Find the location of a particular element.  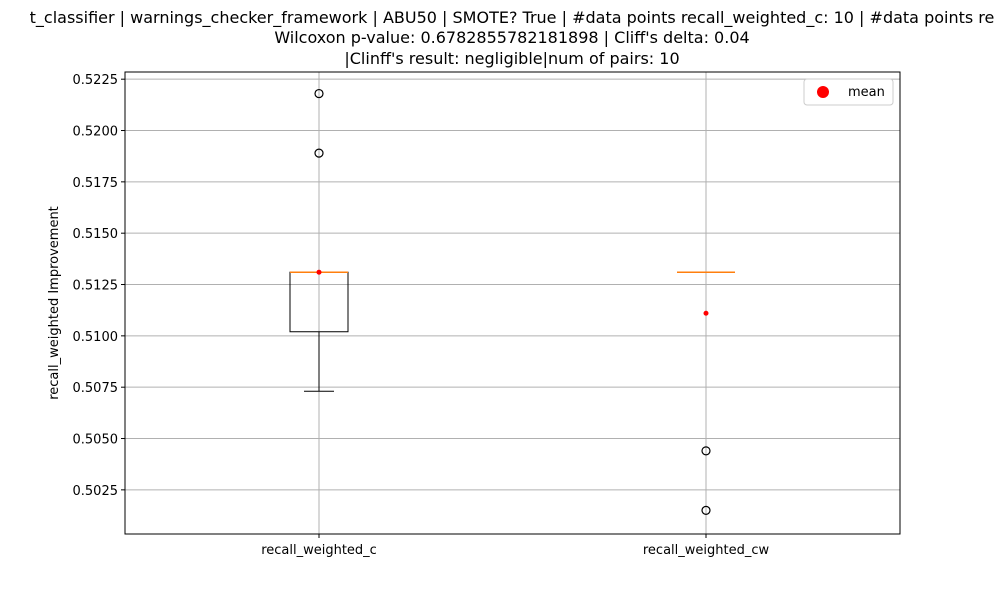

y-tick-label: 0.5150 is located at coordinates (96, 234).